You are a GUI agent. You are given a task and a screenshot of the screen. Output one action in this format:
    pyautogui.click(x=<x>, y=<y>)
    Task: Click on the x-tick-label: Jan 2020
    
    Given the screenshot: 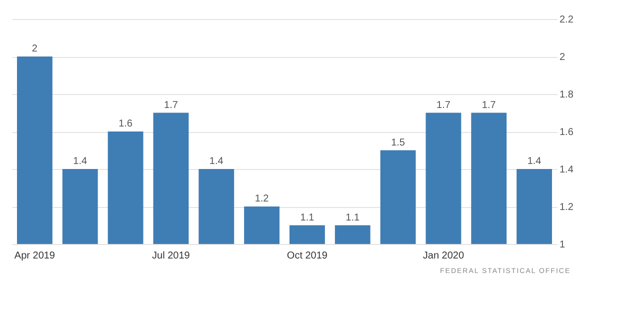 What is the action you would take?
    pyautogui.click(x=443, y=256)
    